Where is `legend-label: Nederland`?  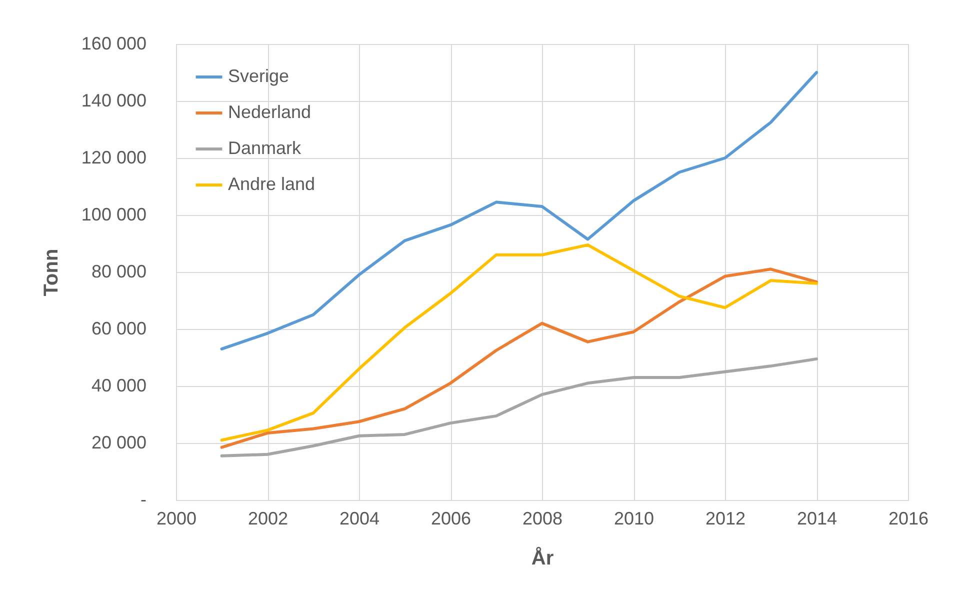 legend-label: Nederland is located at coordinates (270, 112).